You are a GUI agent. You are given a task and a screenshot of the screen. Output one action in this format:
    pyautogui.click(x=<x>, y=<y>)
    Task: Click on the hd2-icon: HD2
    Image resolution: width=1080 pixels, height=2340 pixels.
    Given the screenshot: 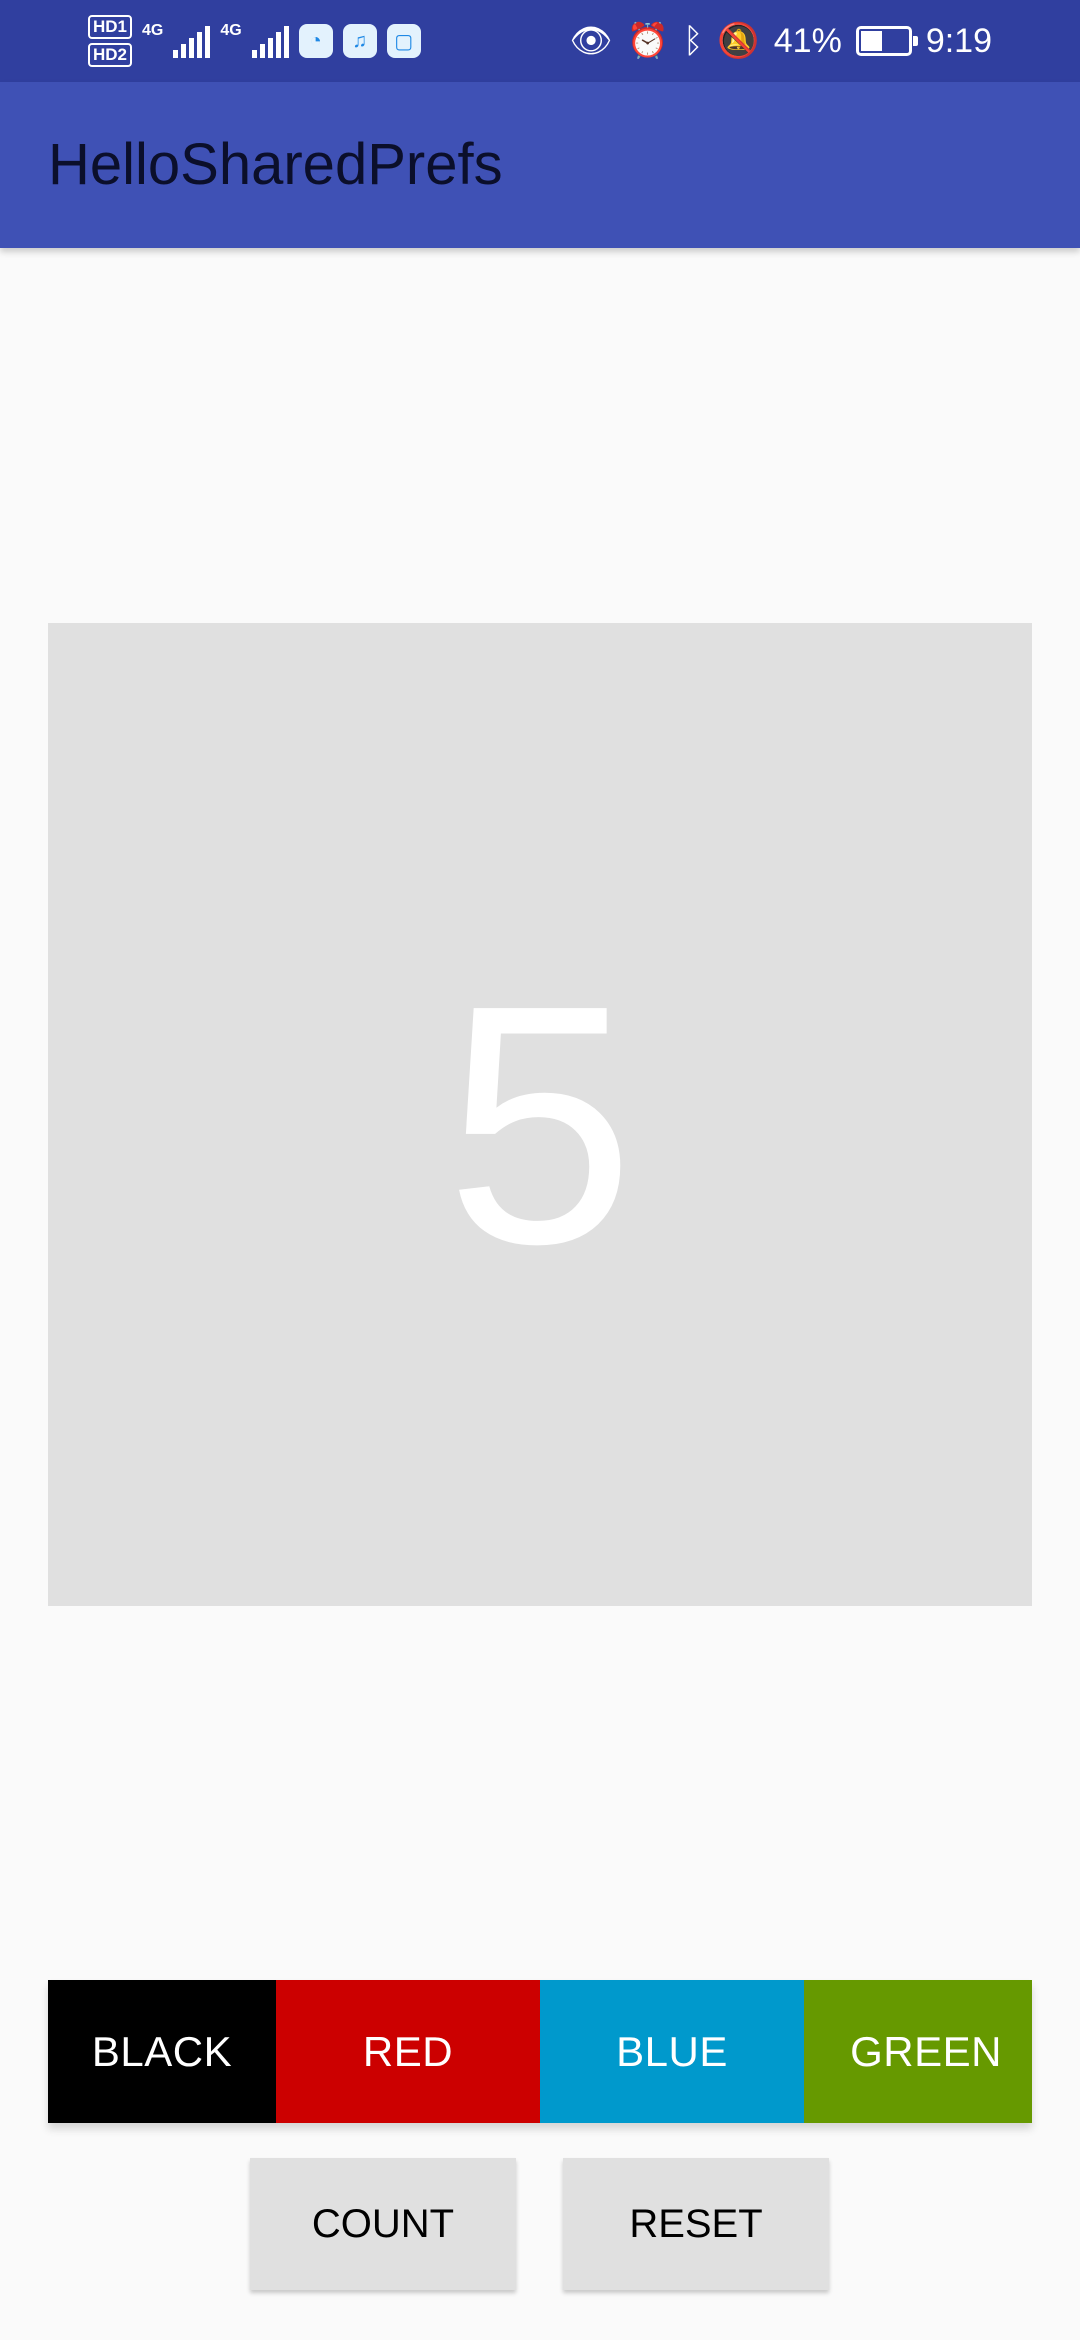 What is the action you would take?
    pyautogui.click(x=110, y=55)
    